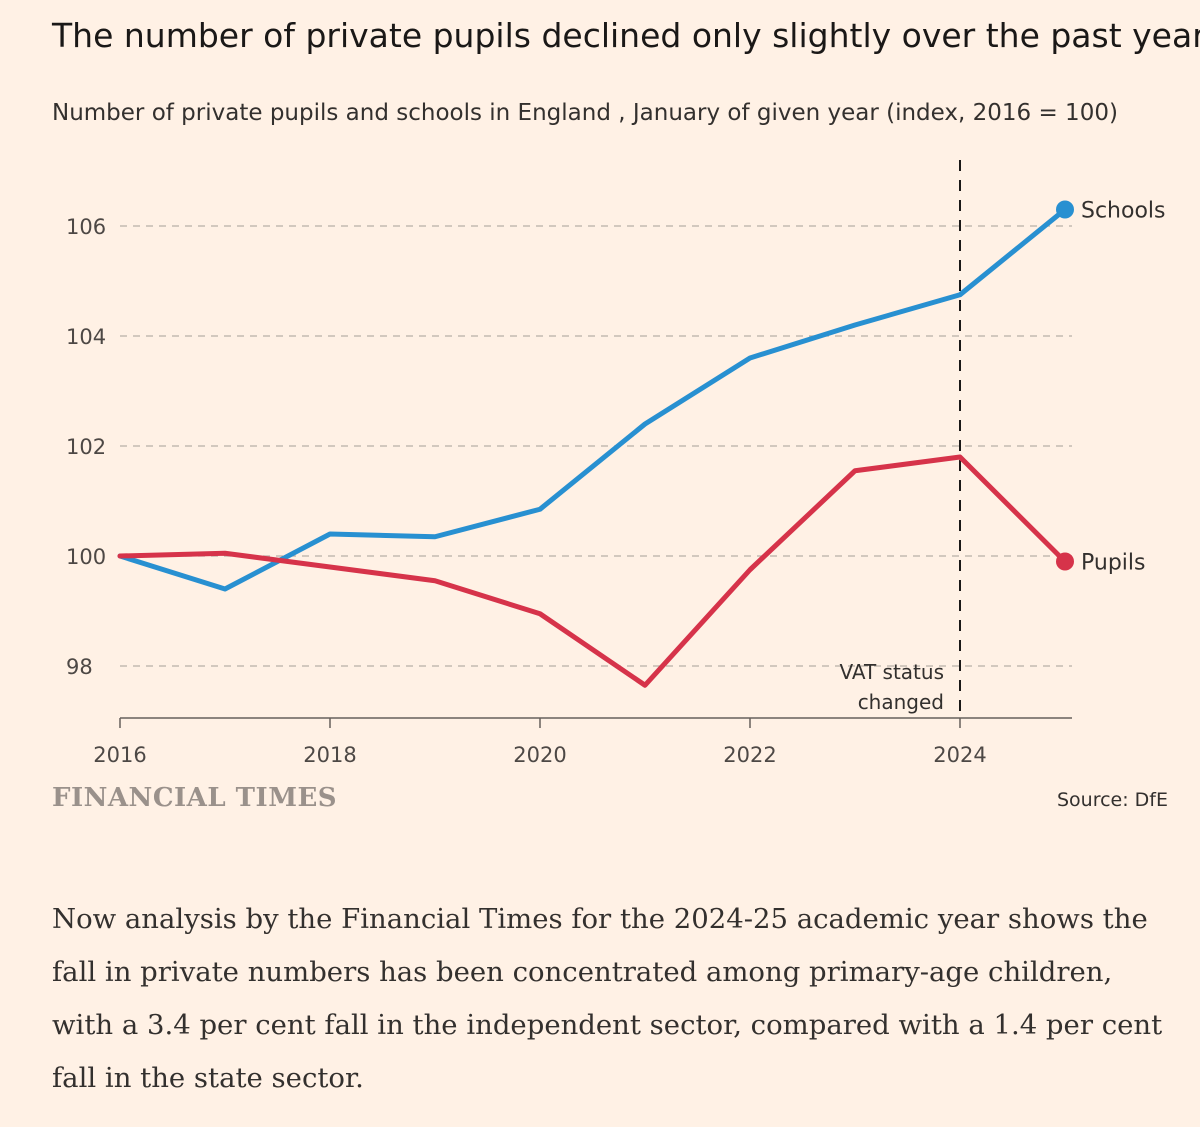 This screenshot has width=1200, height=1127. I want to click on y-tick-label: 104, so click(86, 337).